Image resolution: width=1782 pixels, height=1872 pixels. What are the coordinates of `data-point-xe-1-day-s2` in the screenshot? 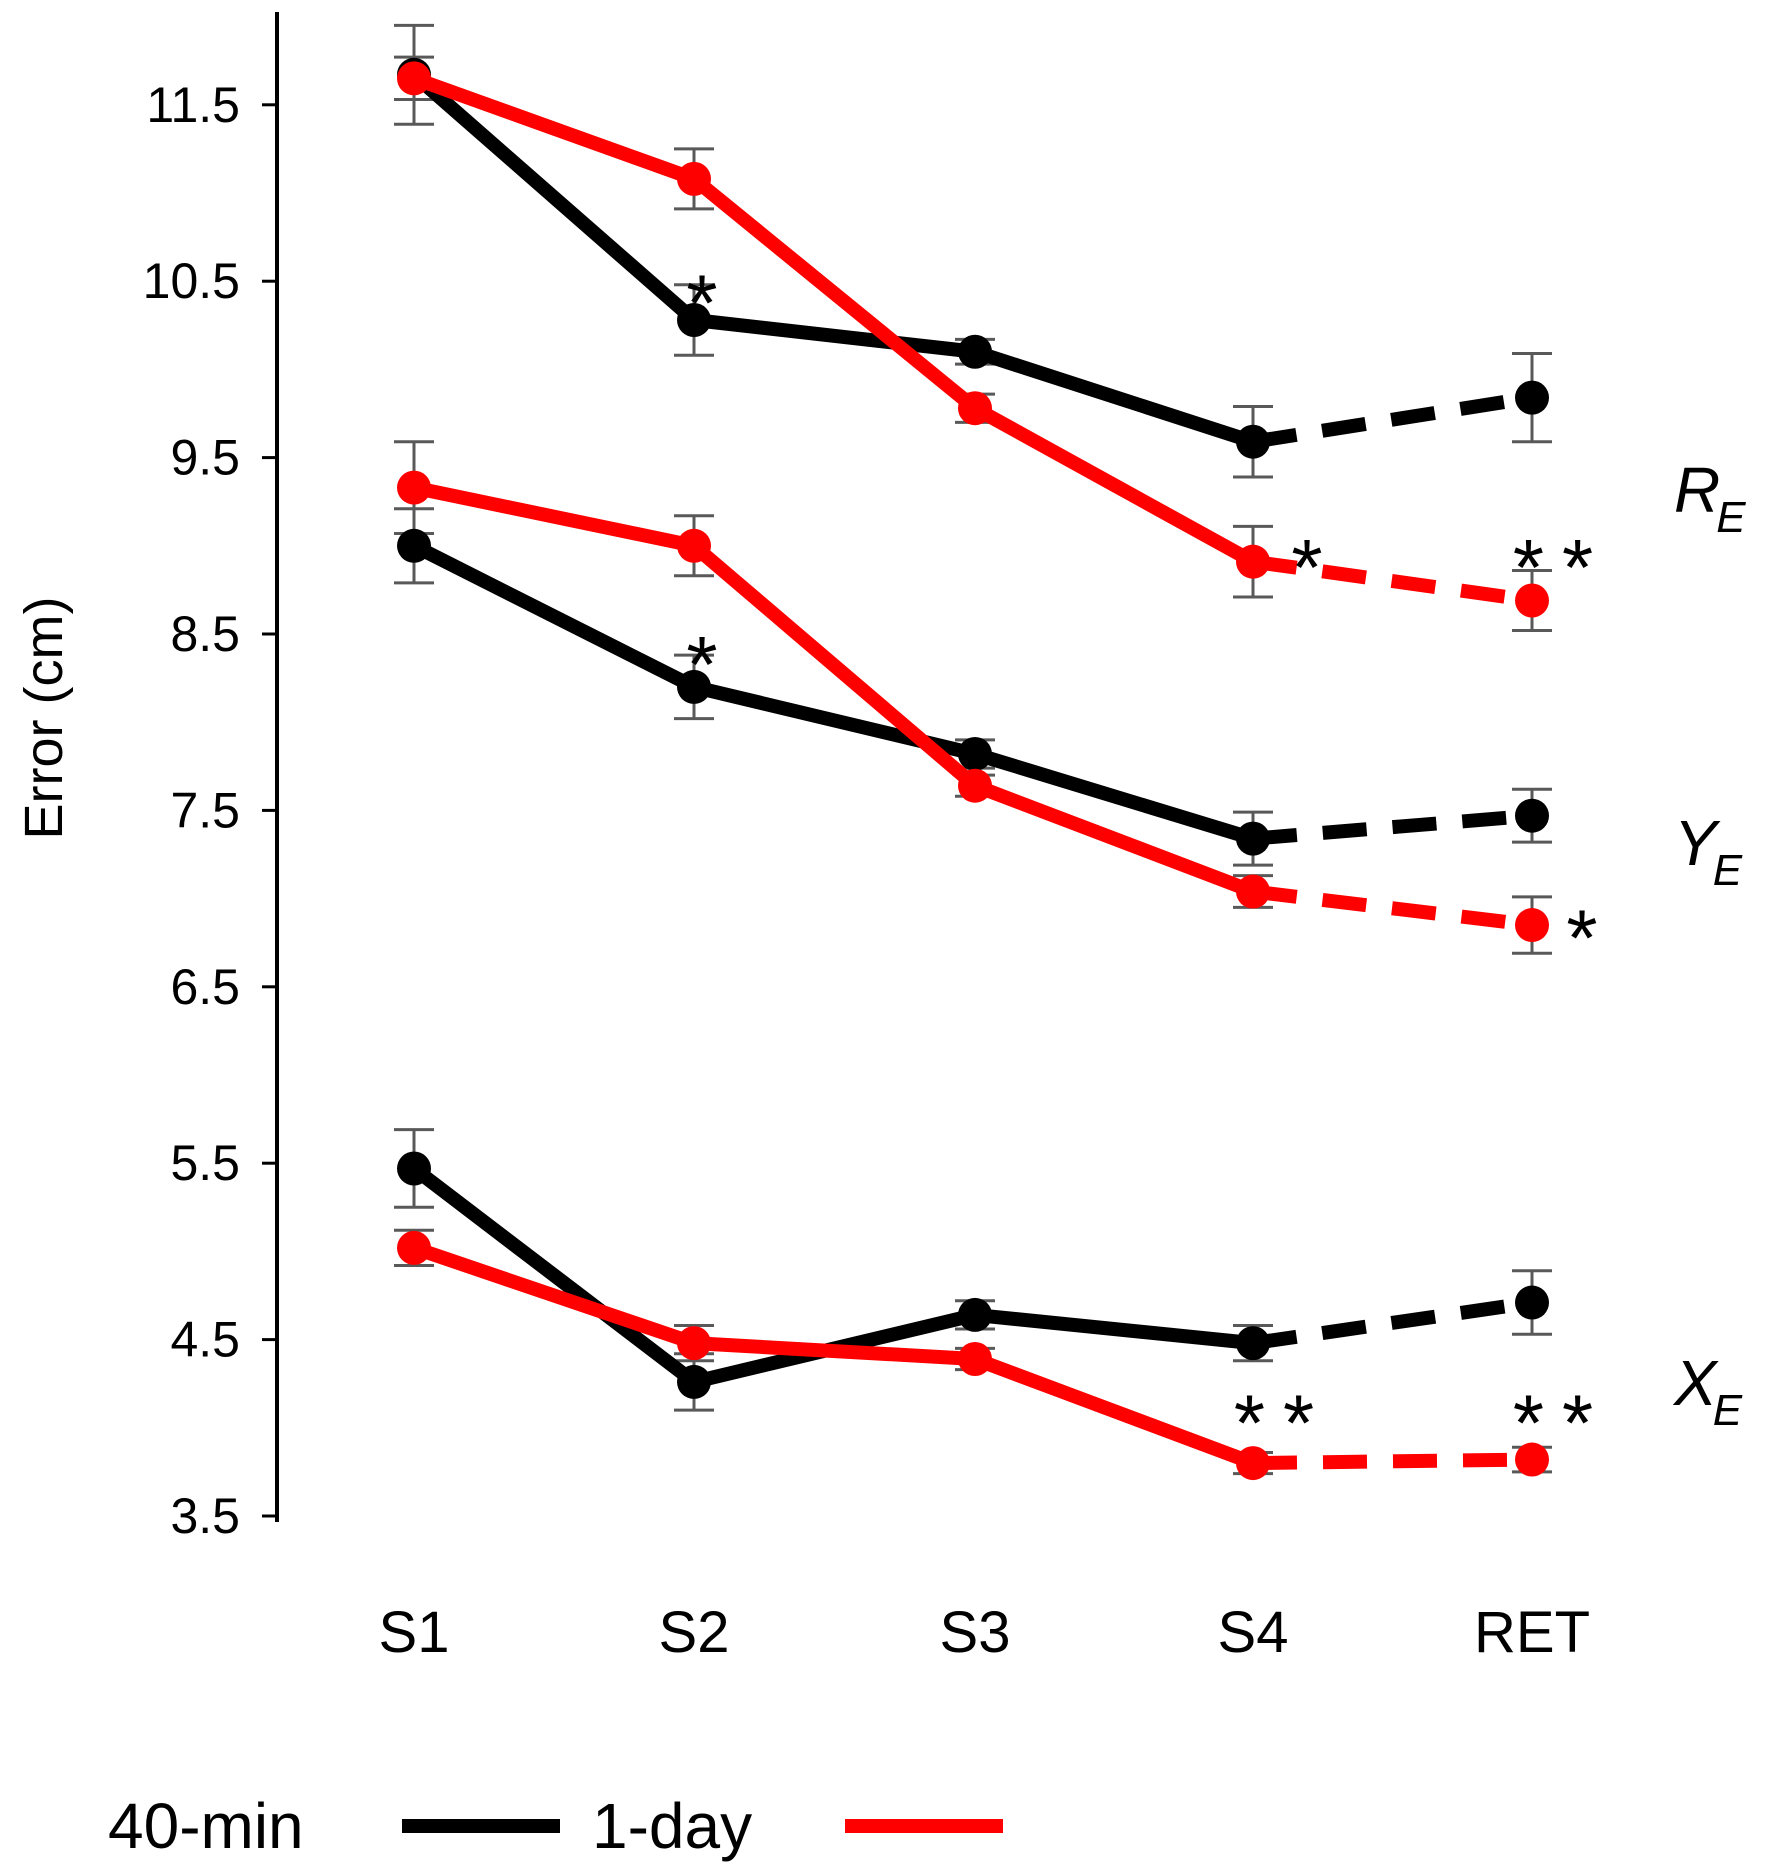 It's located at (694, 1343).